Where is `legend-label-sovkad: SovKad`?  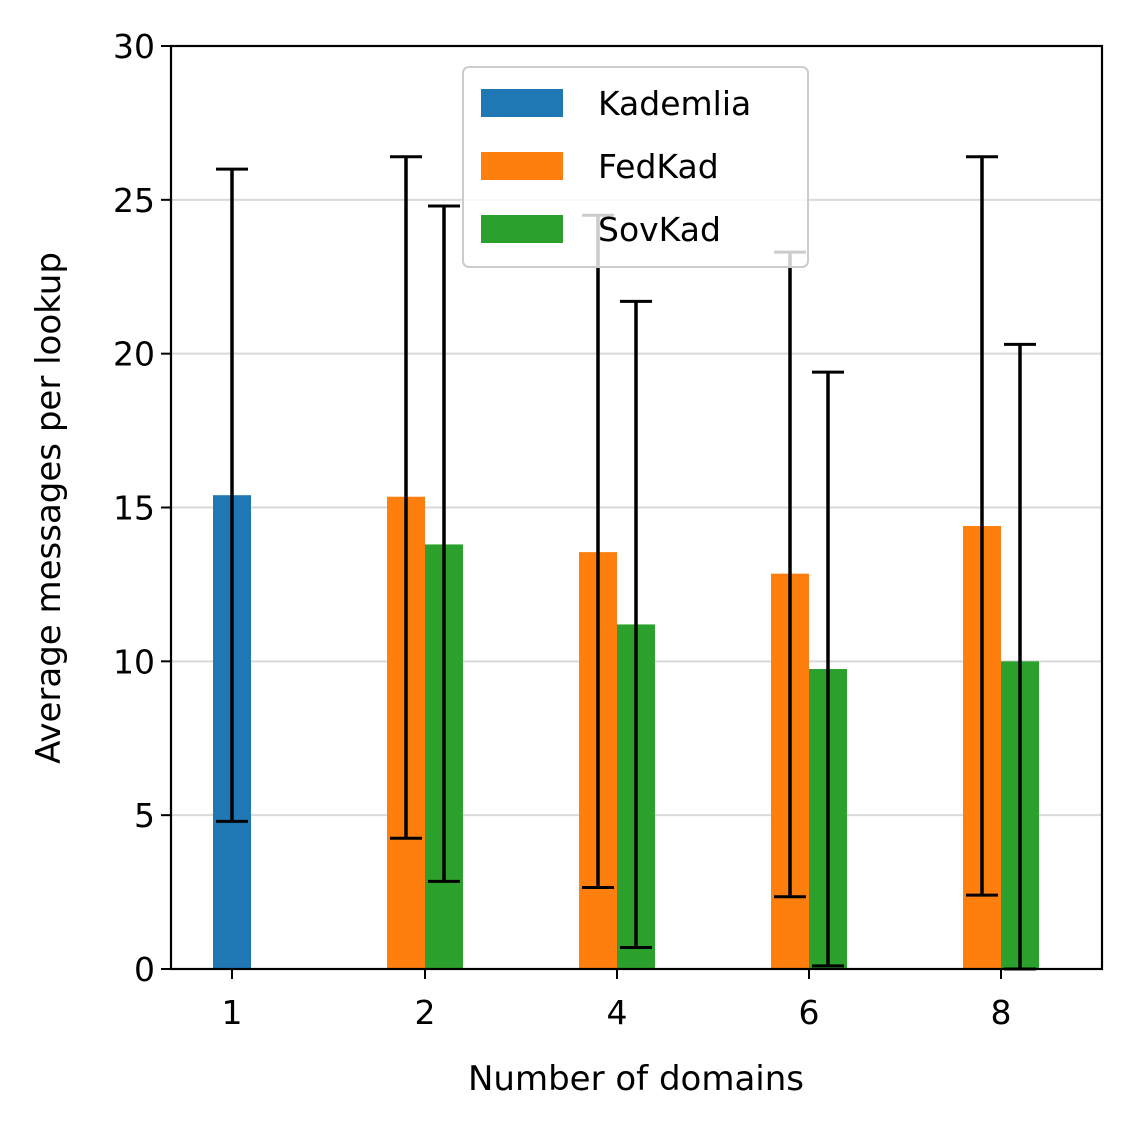
legend-label-sovkad: SovKad is located at coordinates (659, 229).